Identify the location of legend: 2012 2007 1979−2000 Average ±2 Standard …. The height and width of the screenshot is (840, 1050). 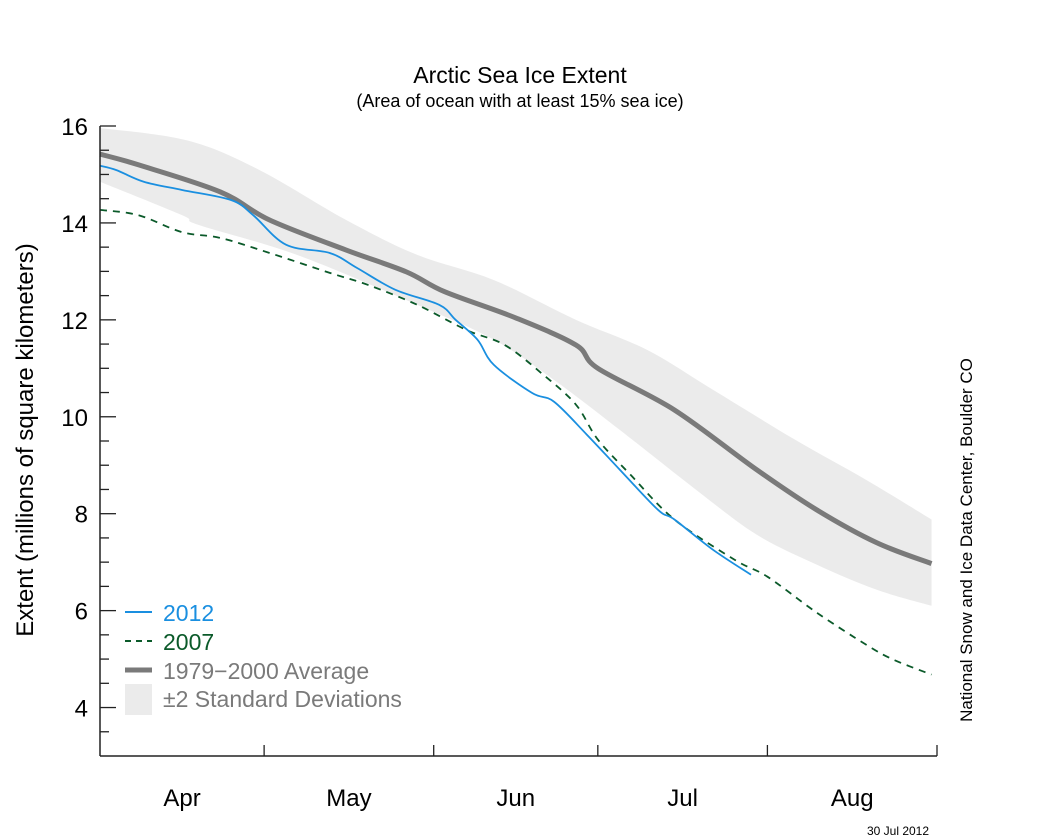
(263, 657).